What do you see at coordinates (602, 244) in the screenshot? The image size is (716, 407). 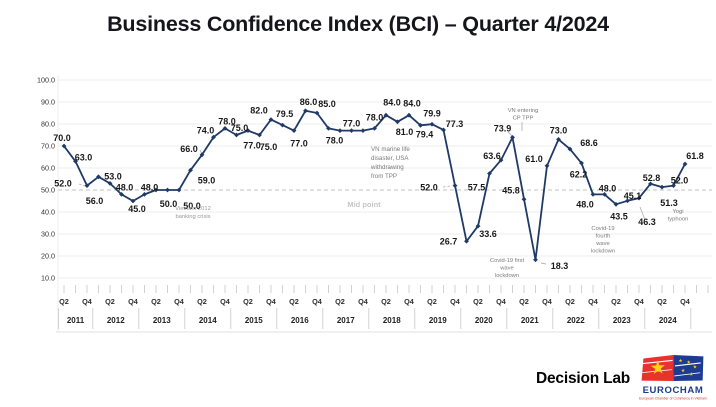 I see `annotation-covid-fourth-wave: wave` at bounding box center [602, 244].